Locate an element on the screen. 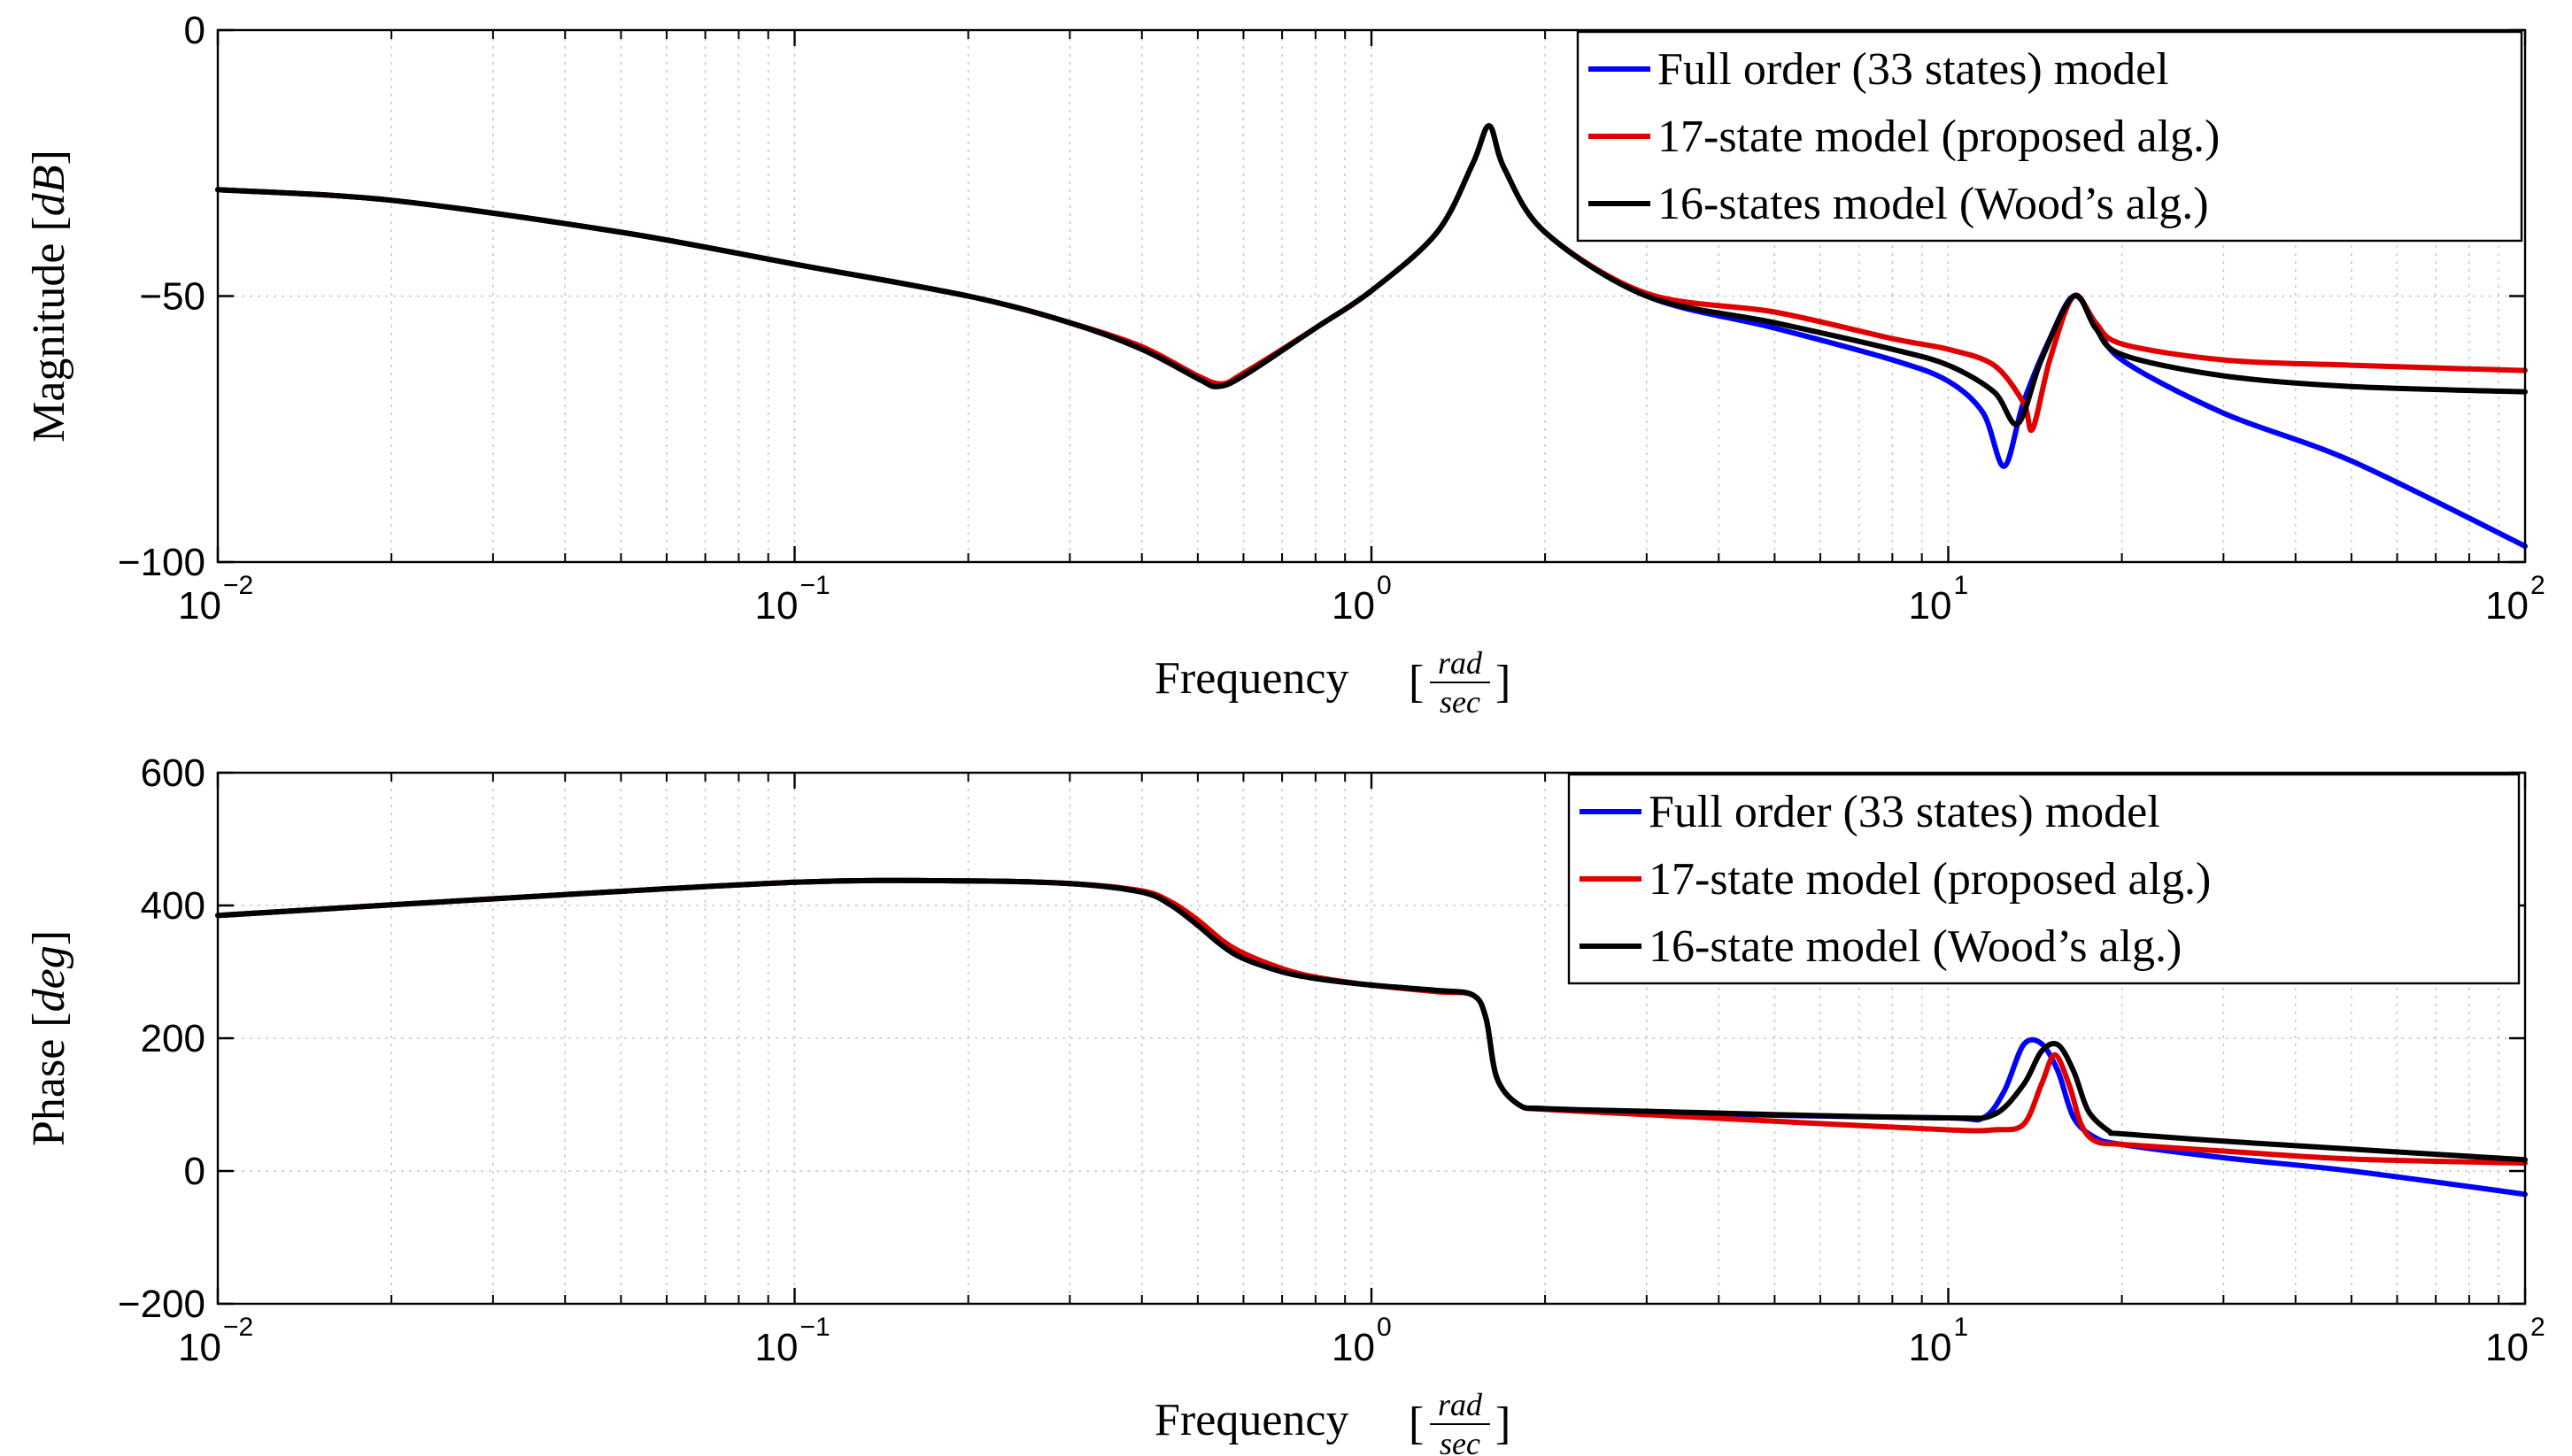  y-axis-title: Phase [deg] is located at coordinates (49, 1038).